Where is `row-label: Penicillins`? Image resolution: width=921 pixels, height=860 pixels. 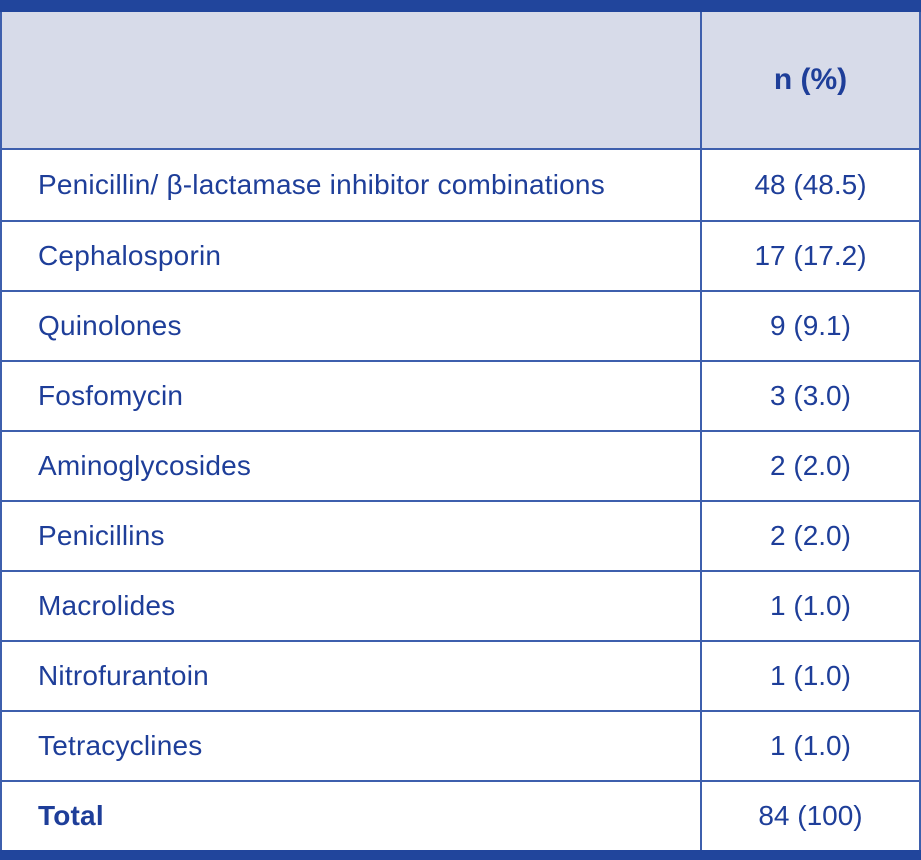
row-label: Penicillins is located at coordinates (101, 535).